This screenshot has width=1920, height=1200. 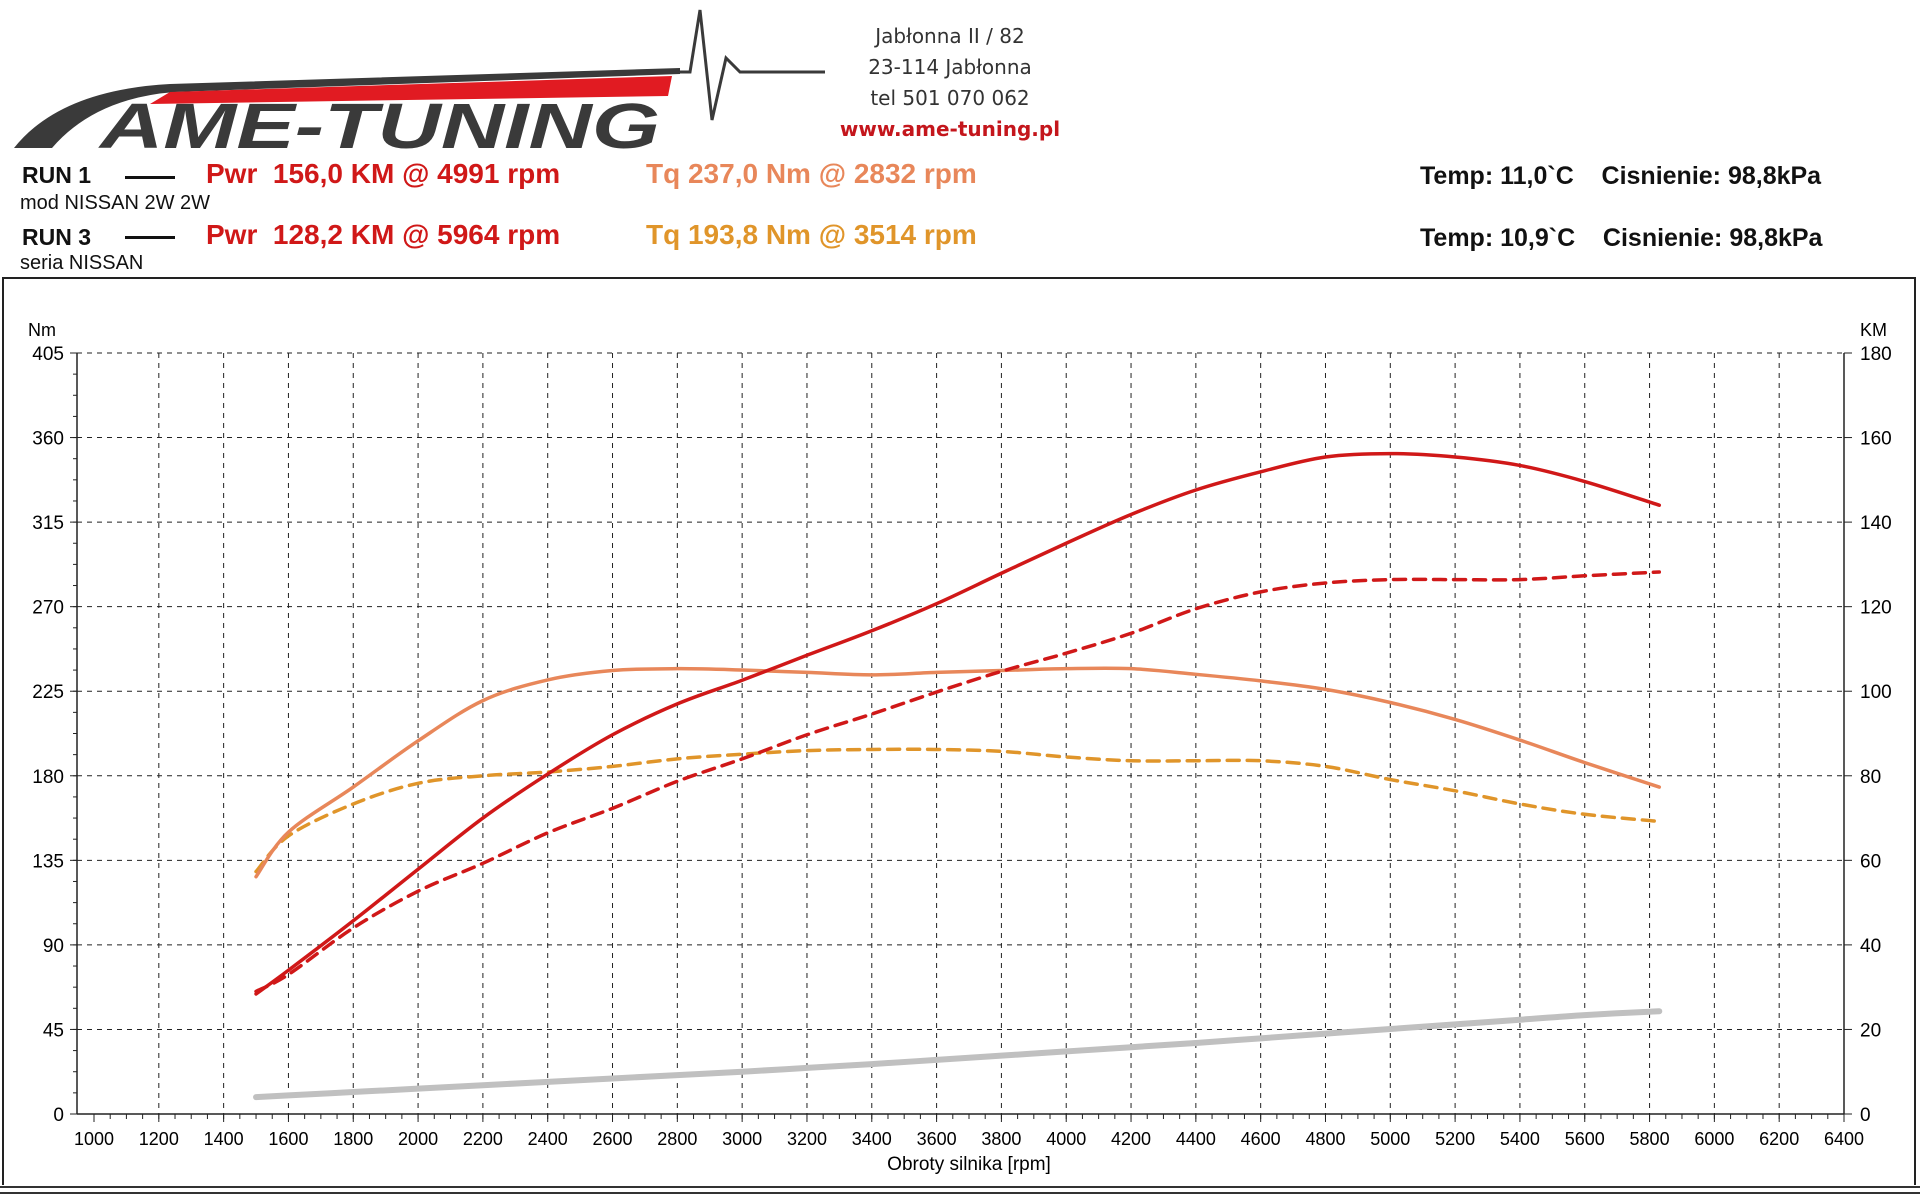 I want to click on x-tick-label: 1200, so click(x=159, y=1139).